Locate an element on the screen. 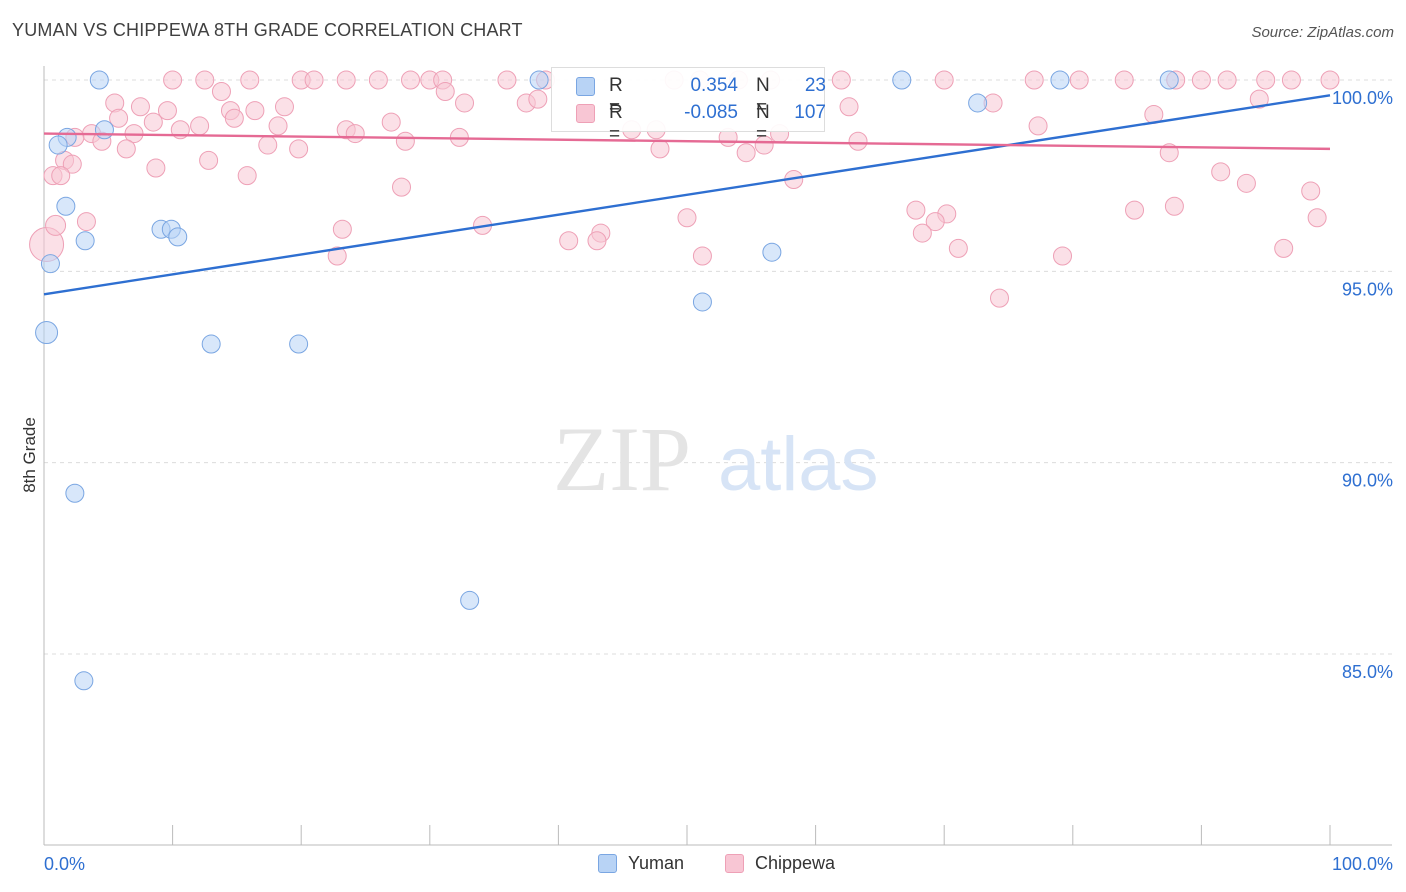 The image size is (1406, 892). chippewa-r-value: -0.085 is located at coordinates (711, 112).